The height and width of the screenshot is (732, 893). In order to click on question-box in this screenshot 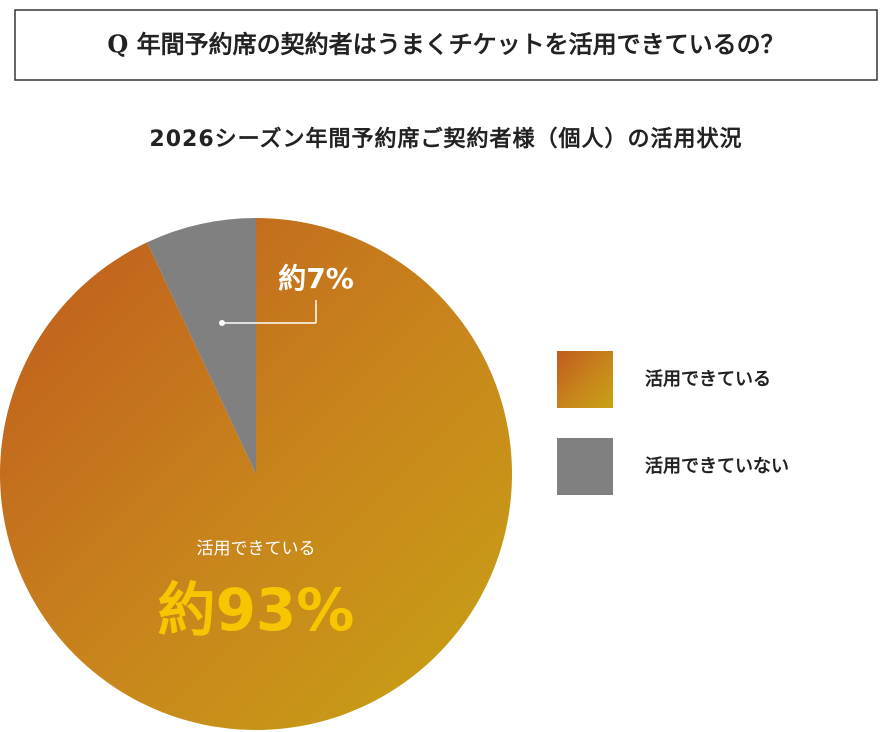, I will do `click(446, 45)`.